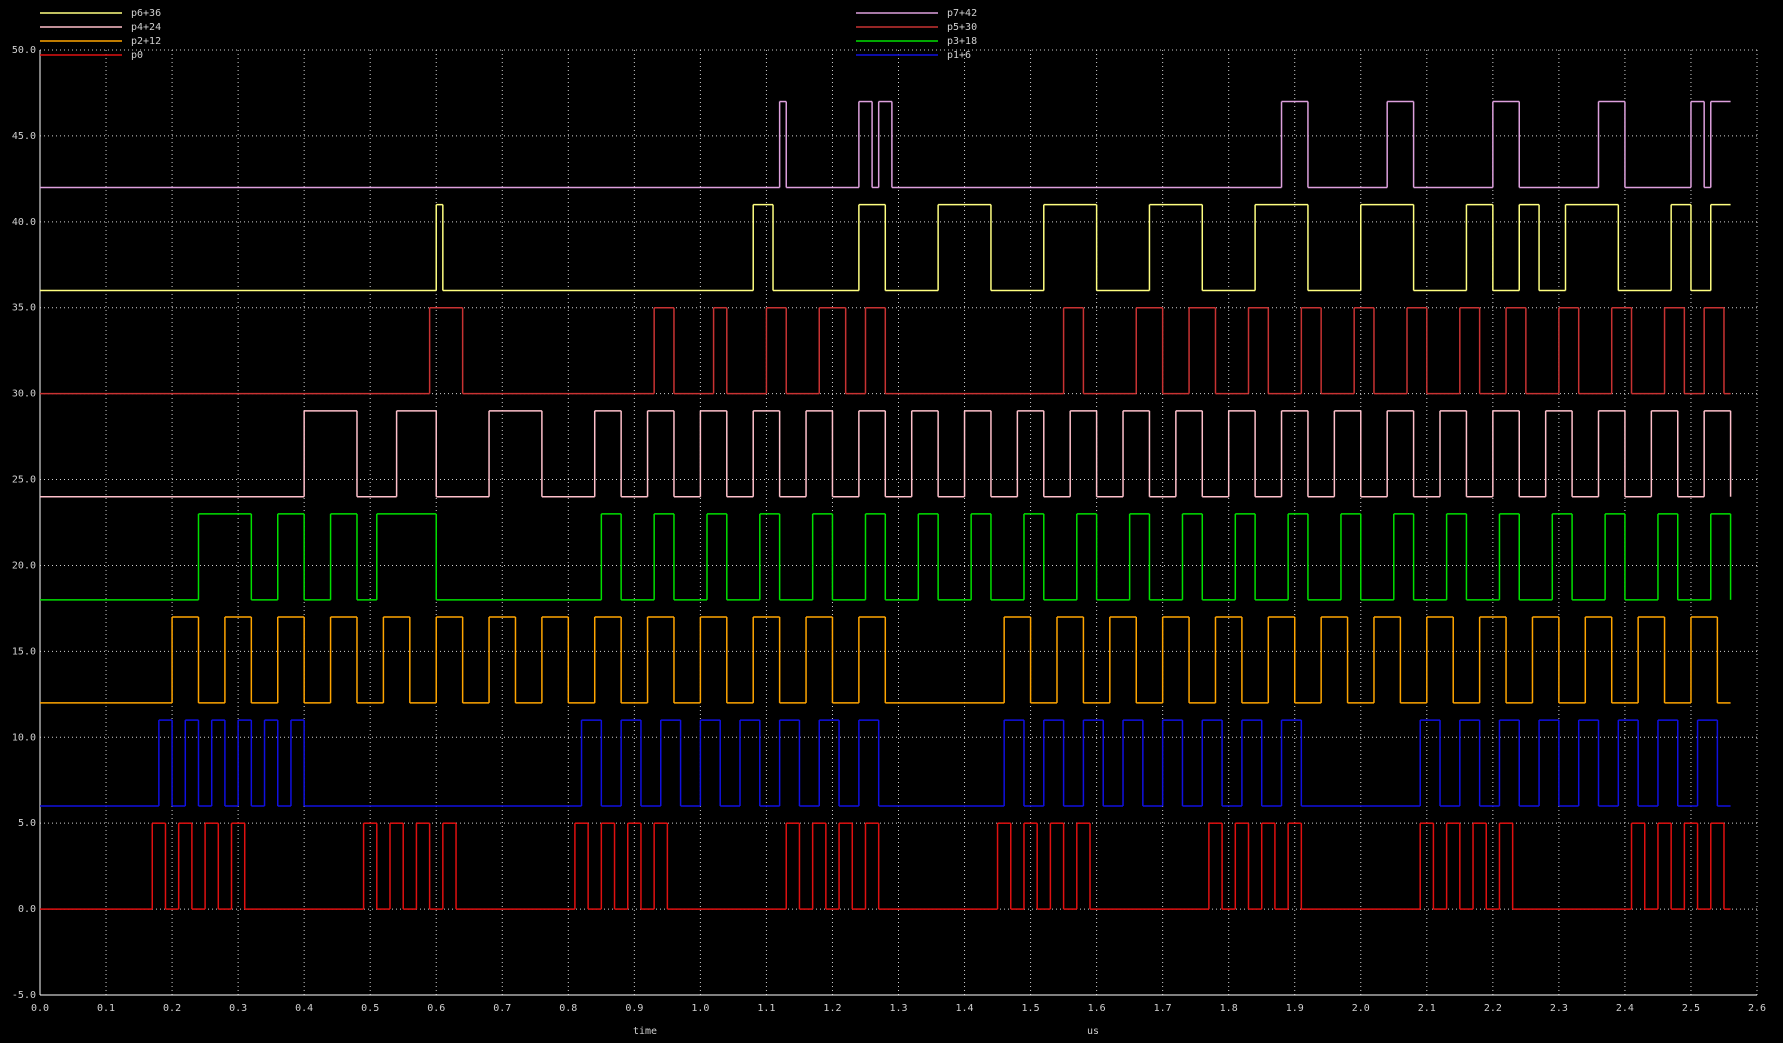  I want to click on legend-label: p3+18, so click(962, 41).